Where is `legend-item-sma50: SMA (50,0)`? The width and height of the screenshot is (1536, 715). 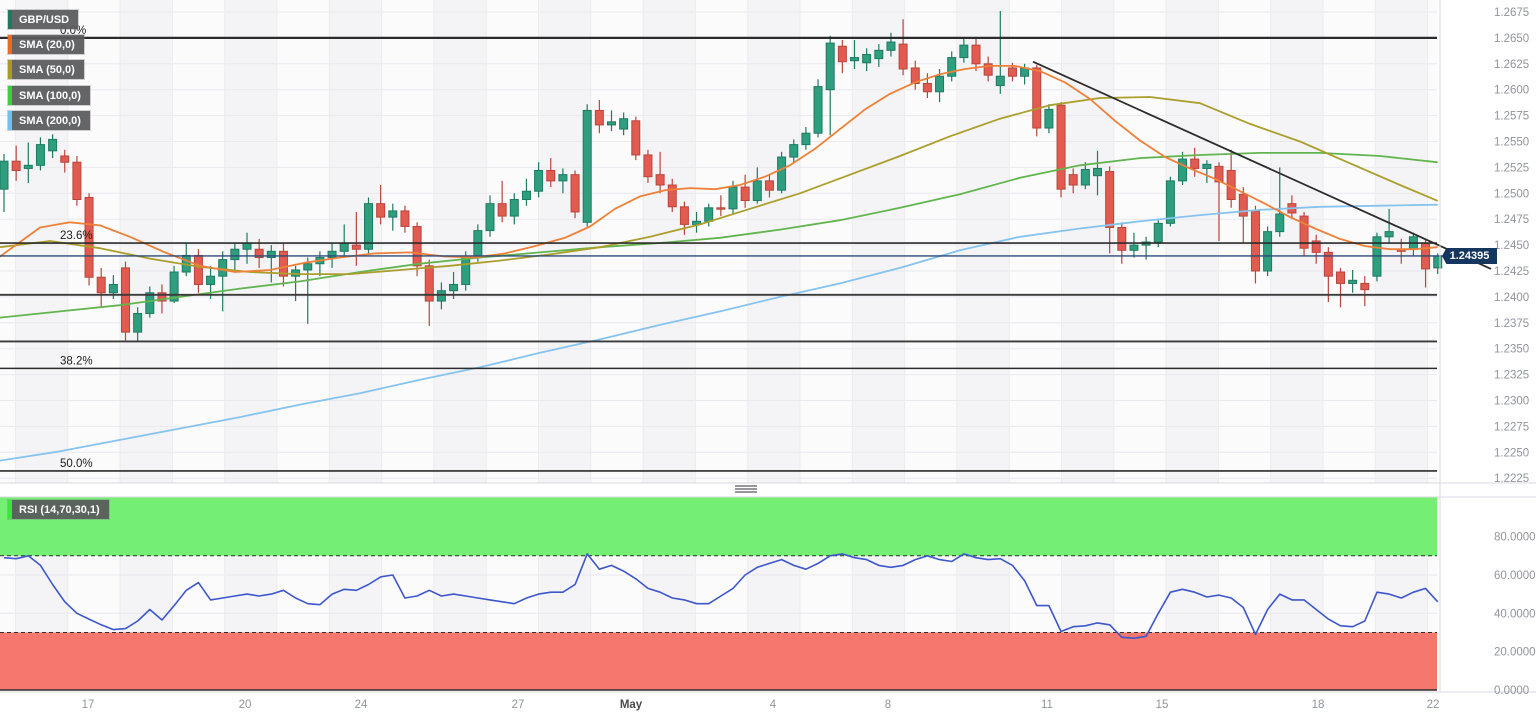
legend-item-sma50: SMA (50,0) is located at coordinates (46, 69).